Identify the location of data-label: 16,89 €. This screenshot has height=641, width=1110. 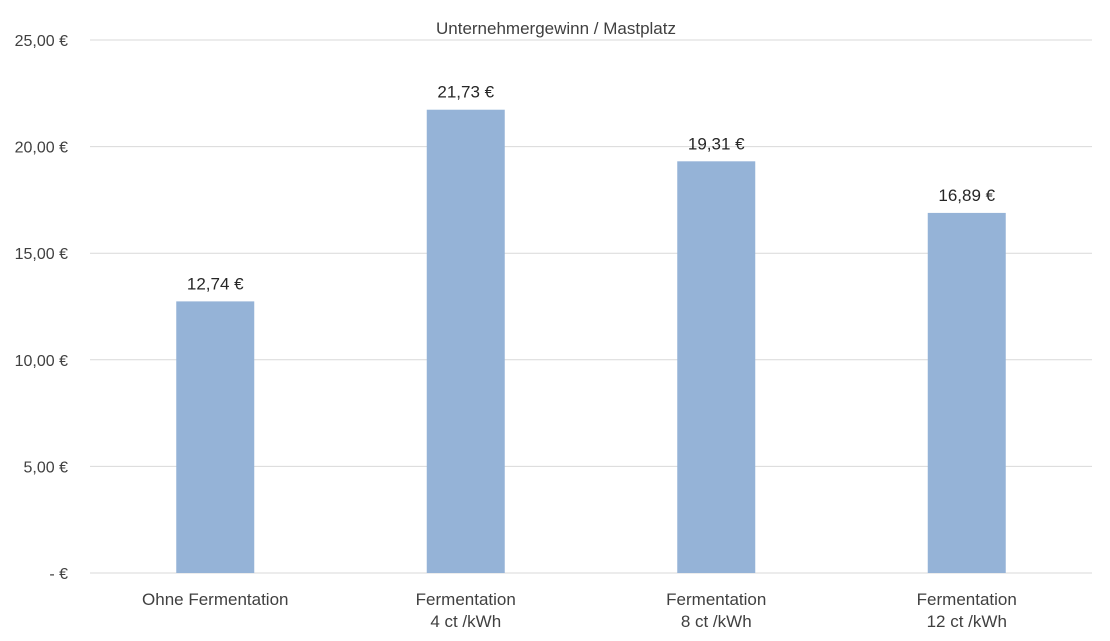
(966, 195).